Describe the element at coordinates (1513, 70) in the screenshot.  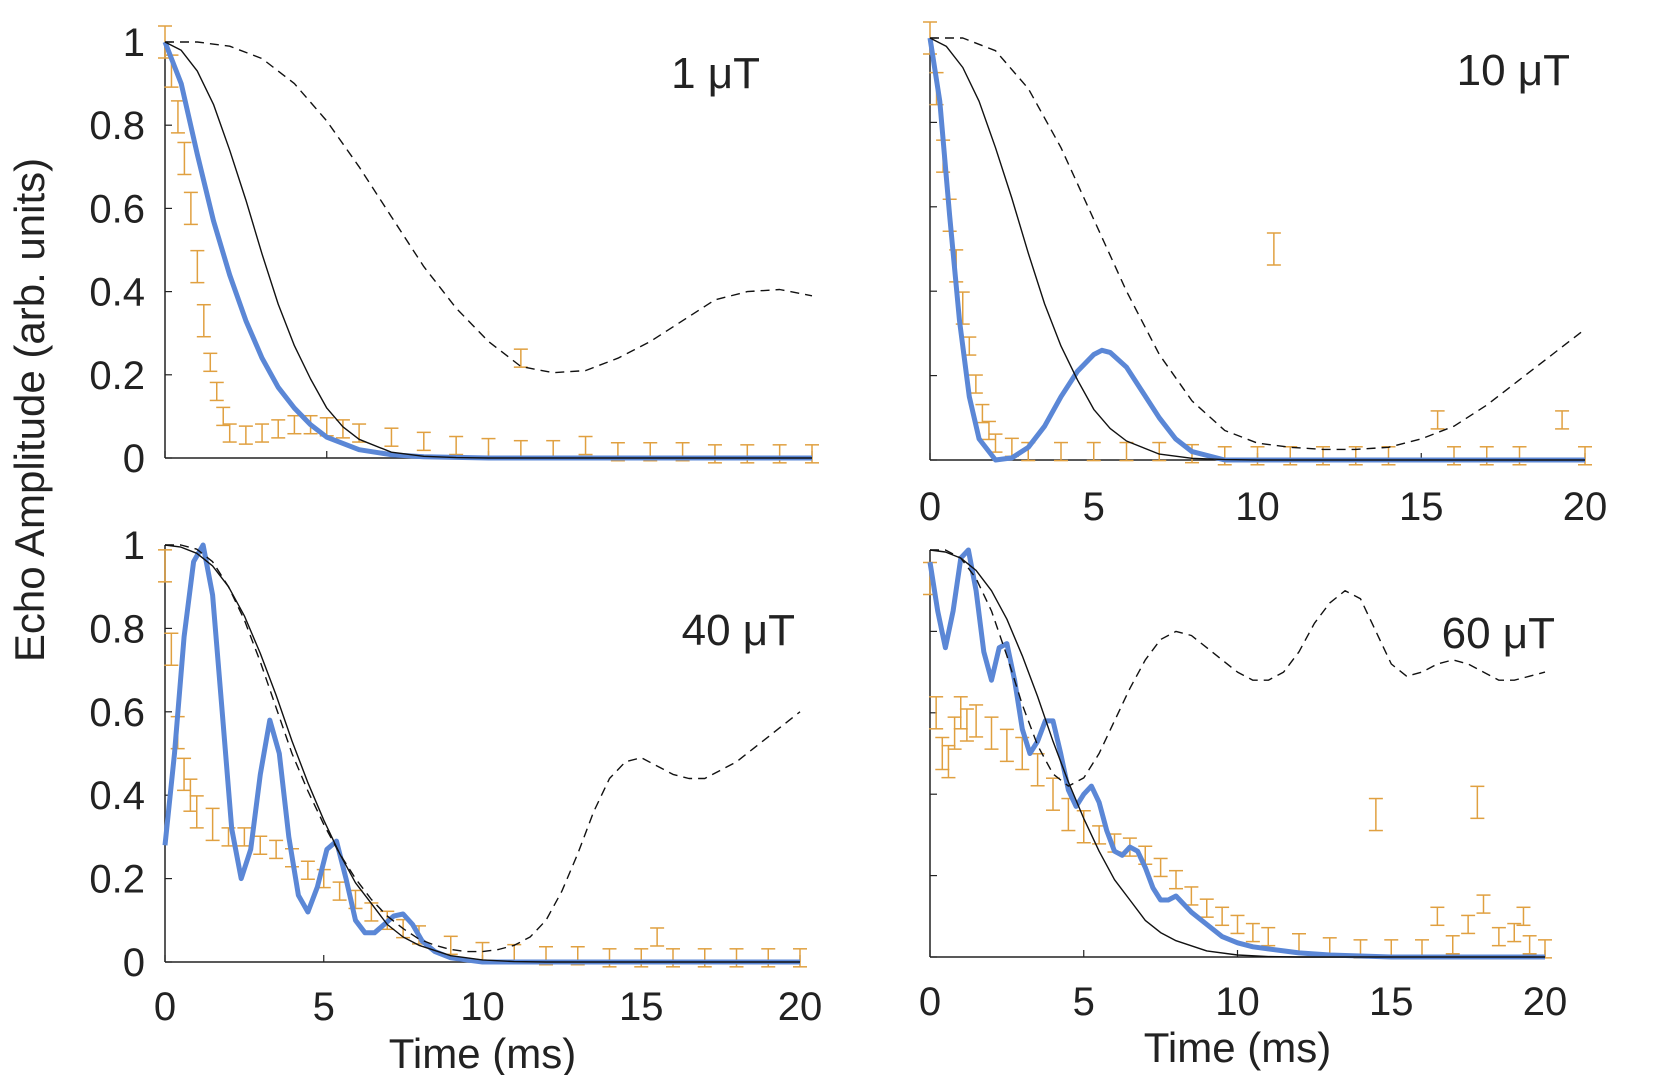
I see `panel-field-label: 10 μT` at that location.